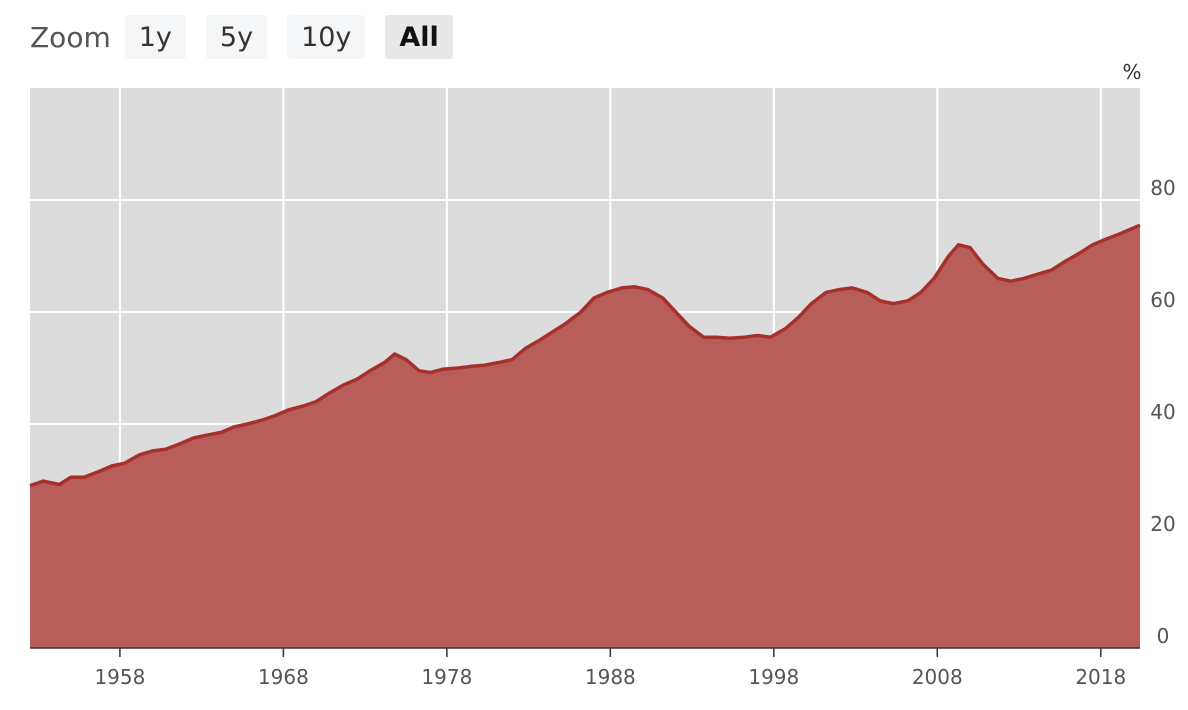  I want to click on y-tick-label: 80, so click(1162, 188).